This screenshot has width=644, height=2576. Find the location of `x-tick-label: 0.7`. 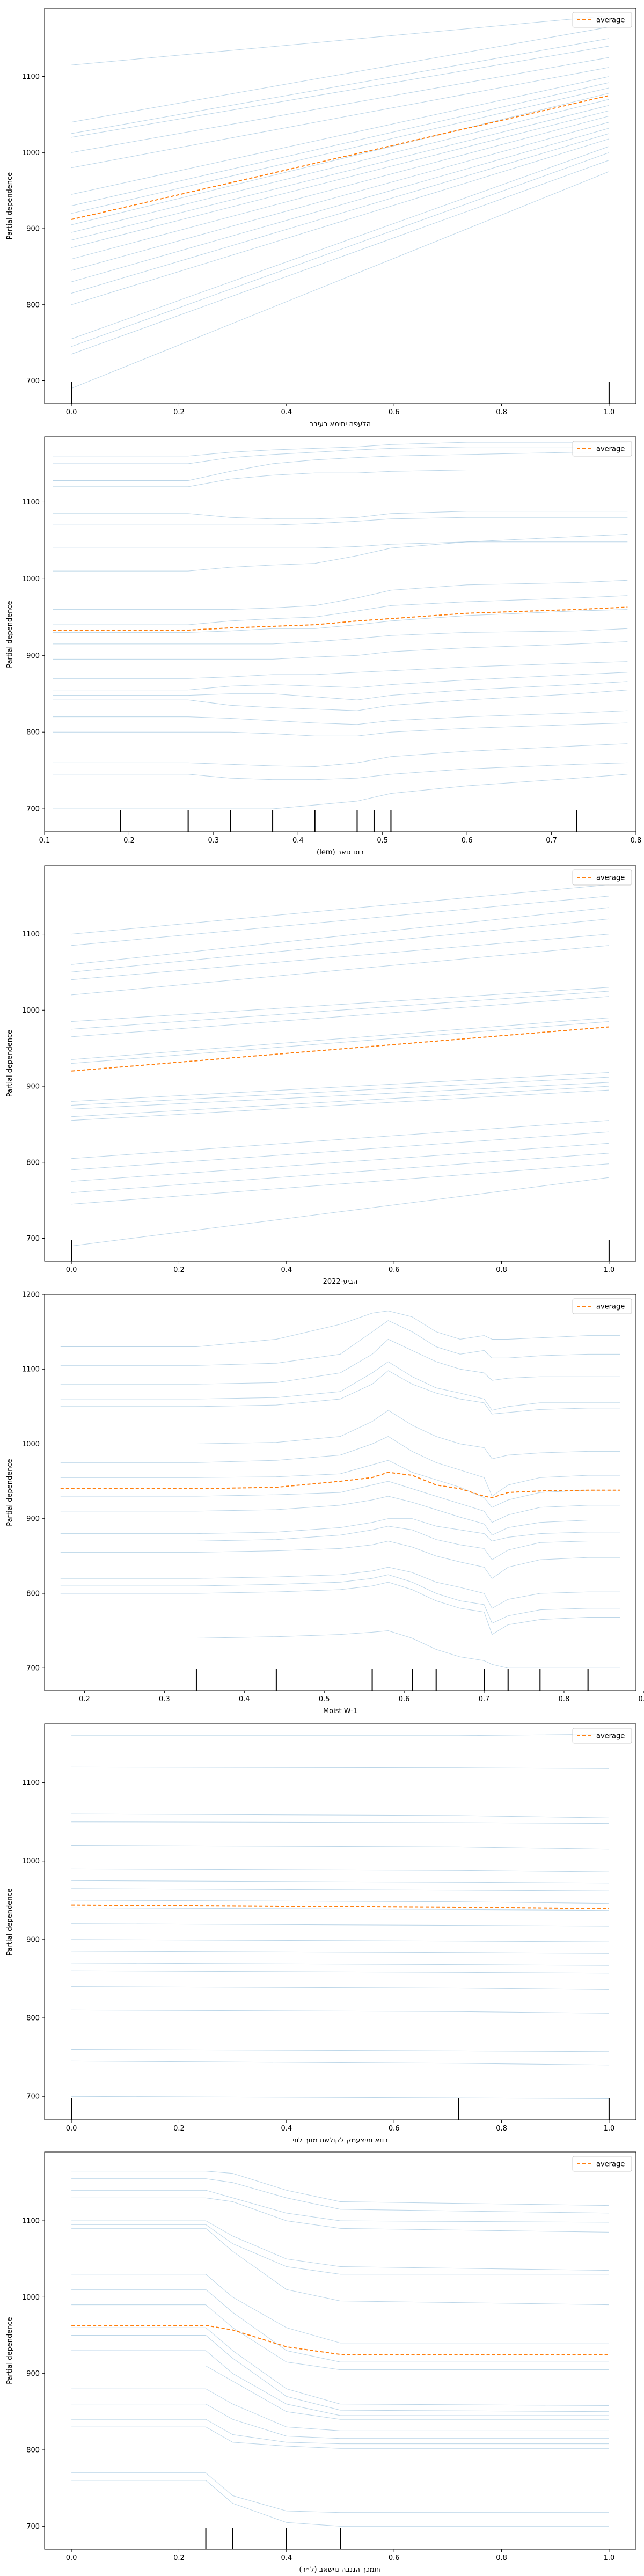

x-tick-label: 0.7 is located at coordinates (484, 1699).